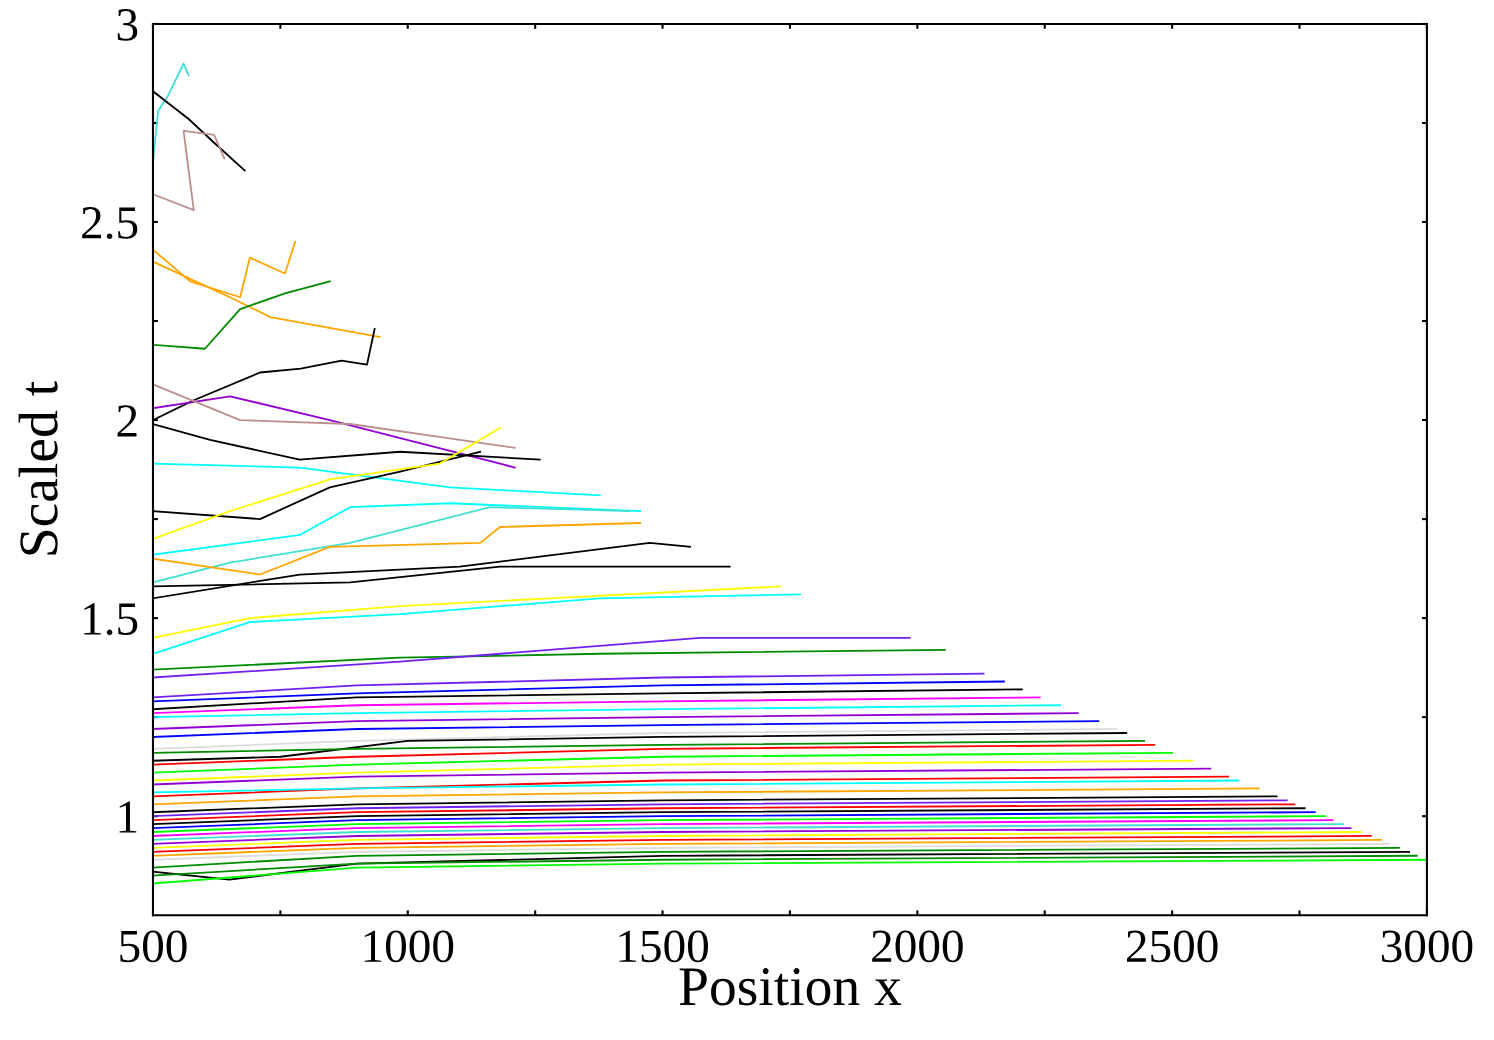 Image resolution: width=1494 pixels, height=1040 pixels. Describe the element at coordinates (127, 25) in the screenshot. I see `y-tick-label: 3` at that location.